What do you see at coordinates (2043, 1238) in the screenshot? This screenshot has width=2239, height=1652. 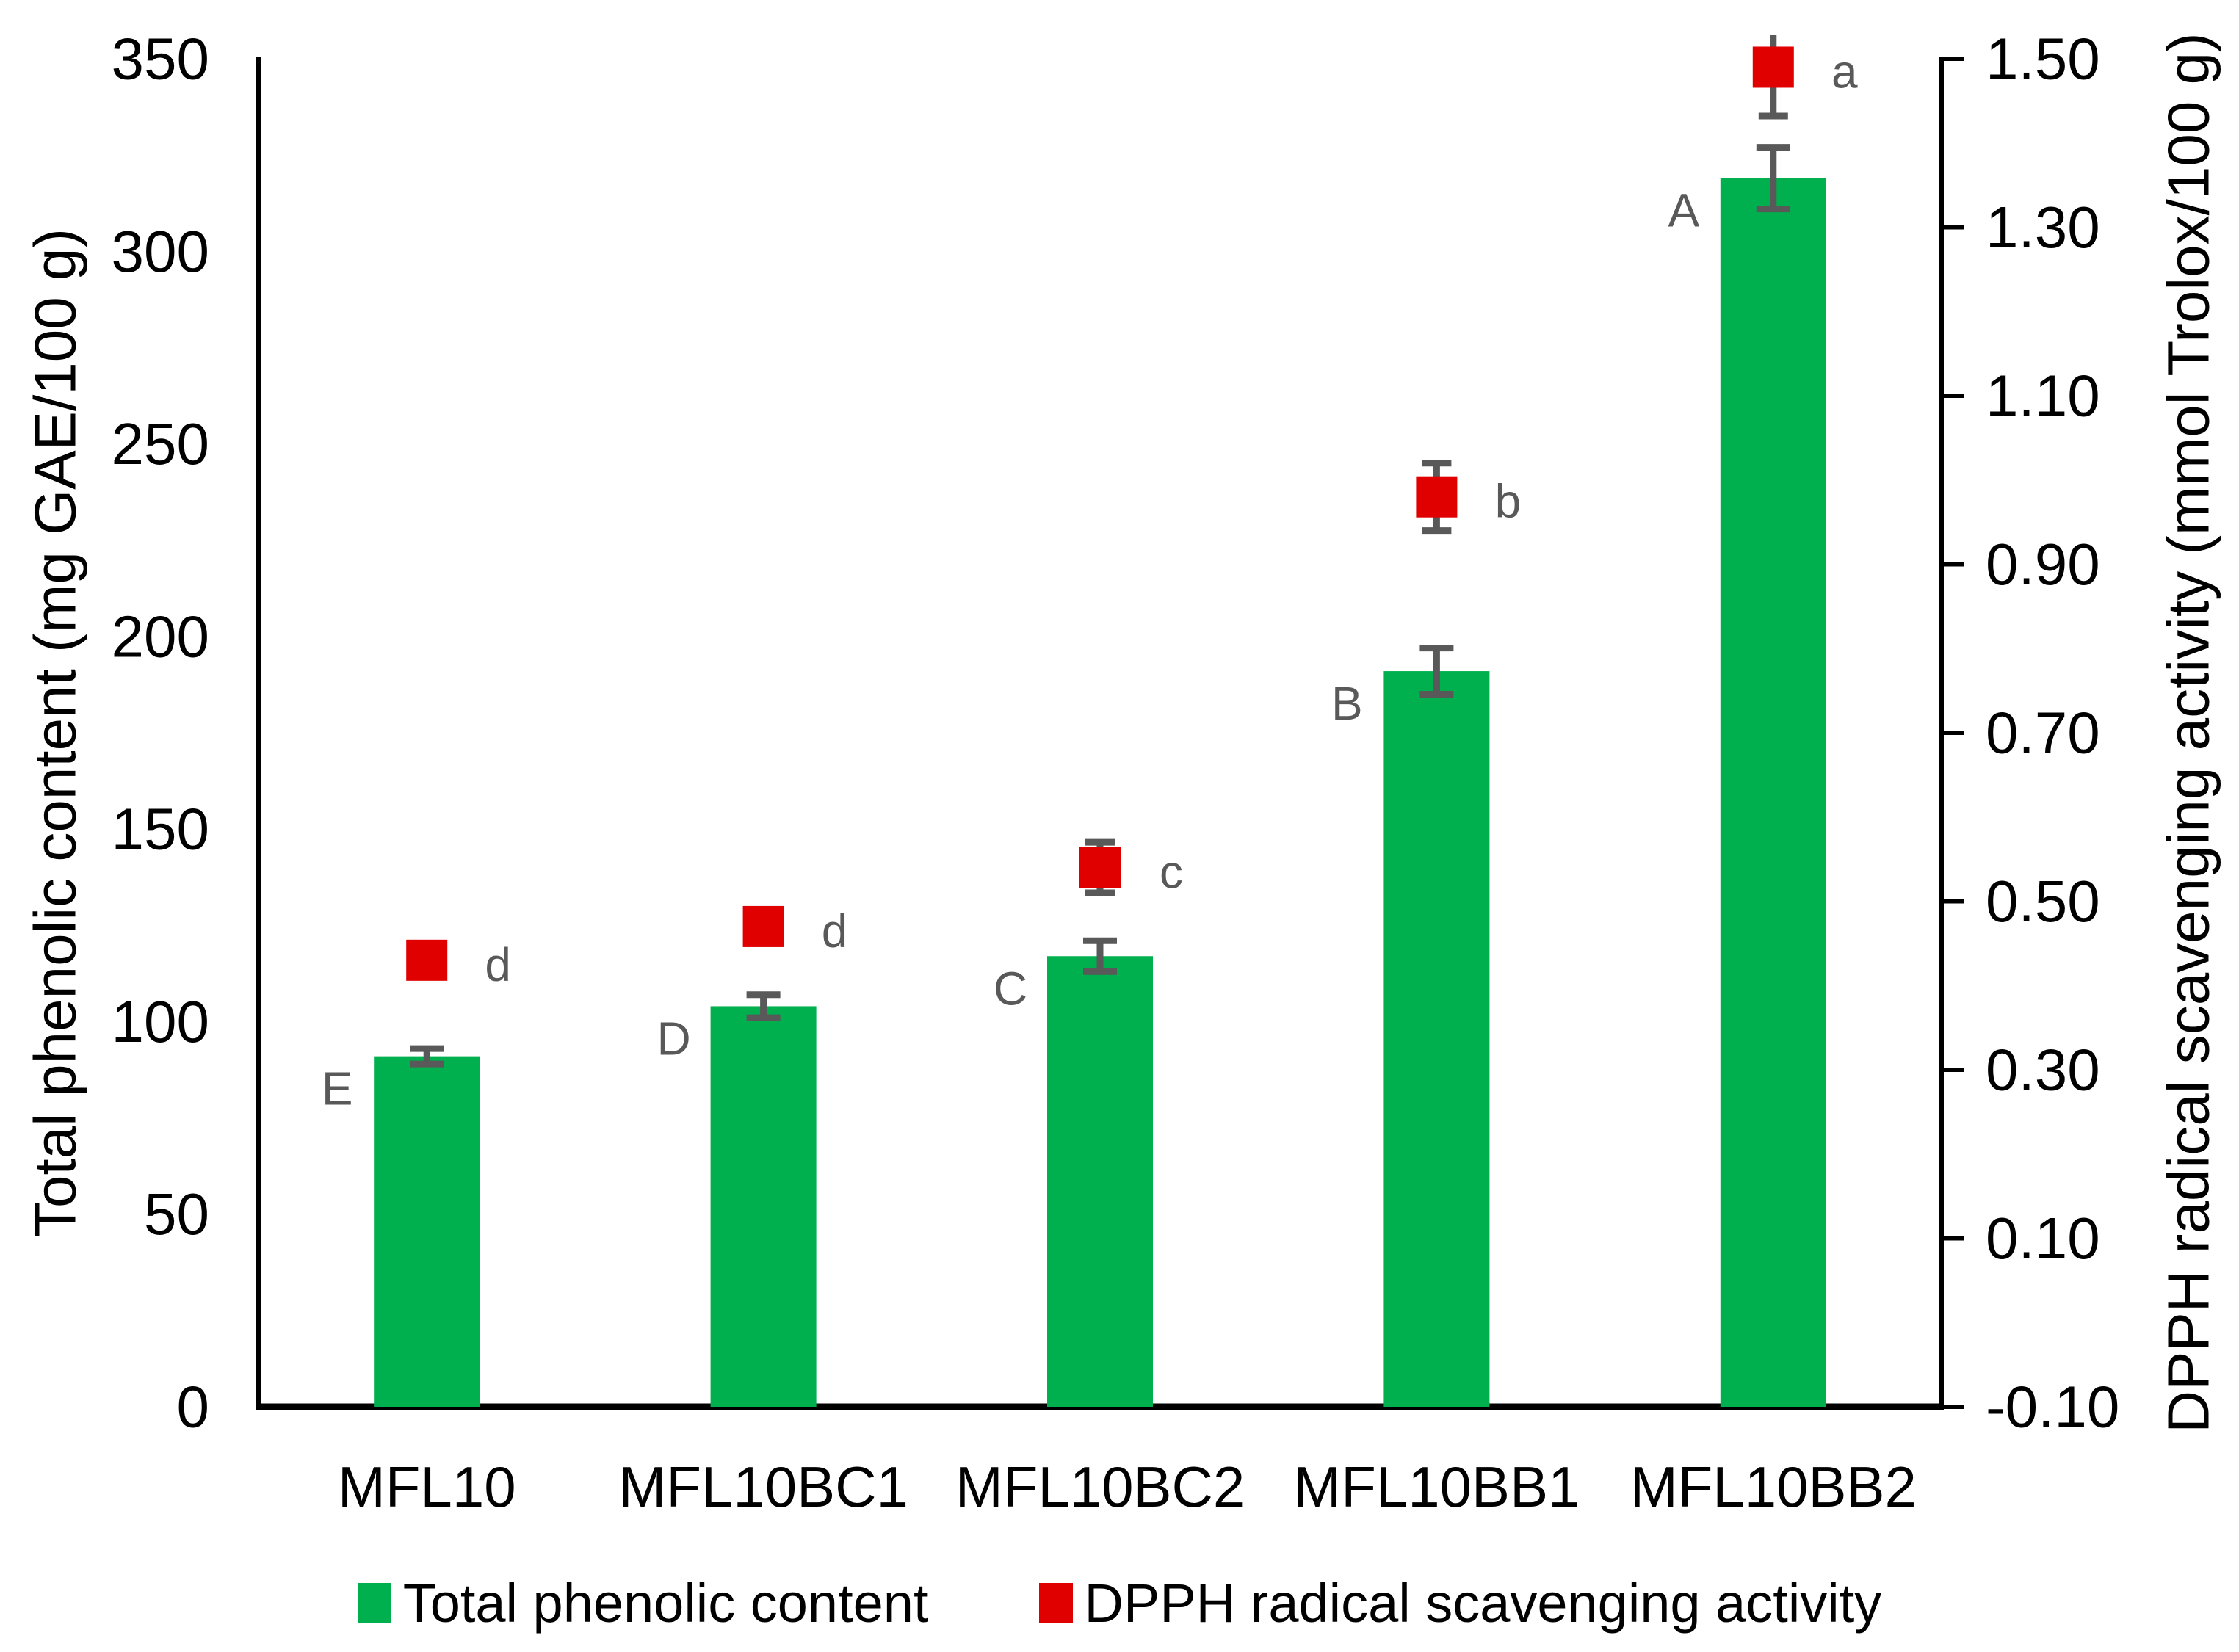 I see `right-tick-label-0.10: 0.10` at bounding box center [2043, 1238].